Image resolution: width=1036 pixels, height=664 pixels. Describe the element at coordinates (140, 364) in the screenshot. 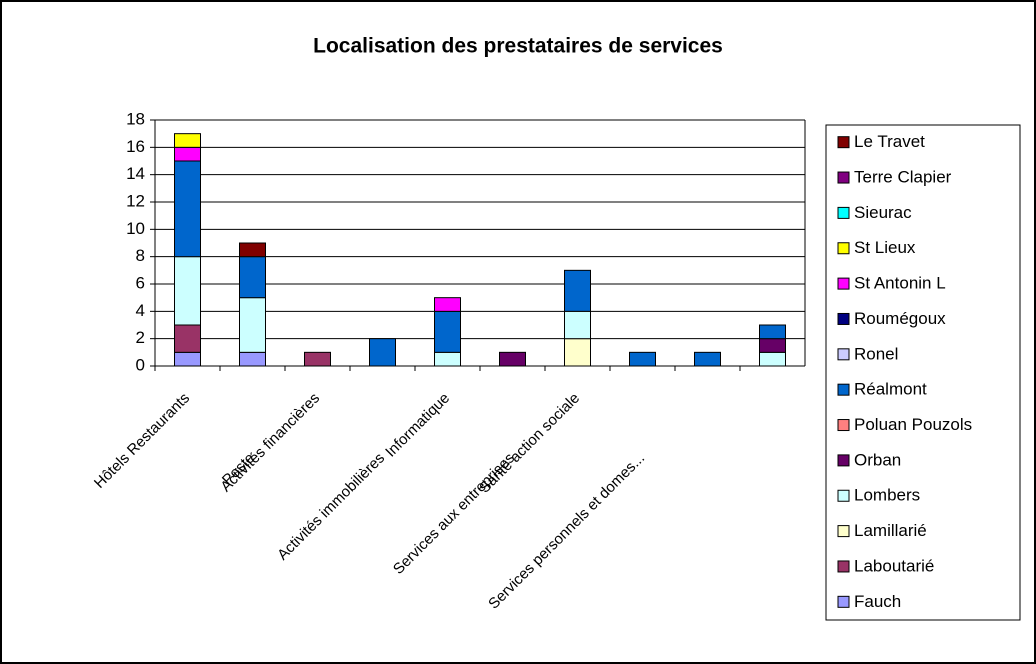

I see `y-tick-label: 0` at that location.